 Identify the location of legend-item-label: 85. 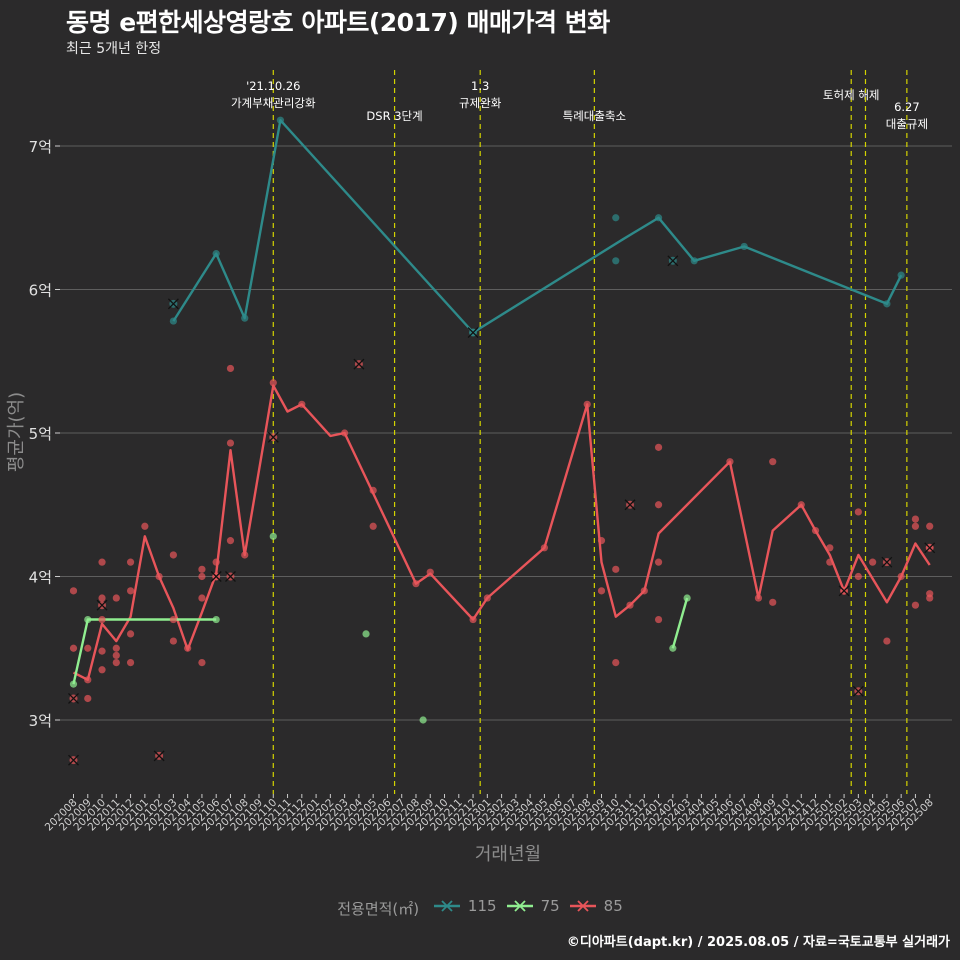
(613, 906).